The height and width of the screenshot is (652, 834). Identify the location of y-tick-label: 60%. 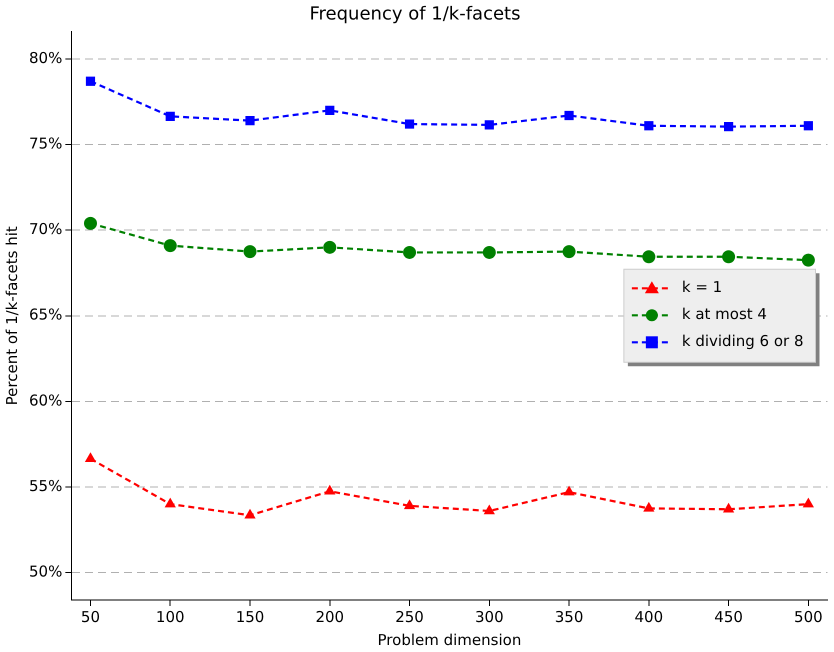
(45, 400).